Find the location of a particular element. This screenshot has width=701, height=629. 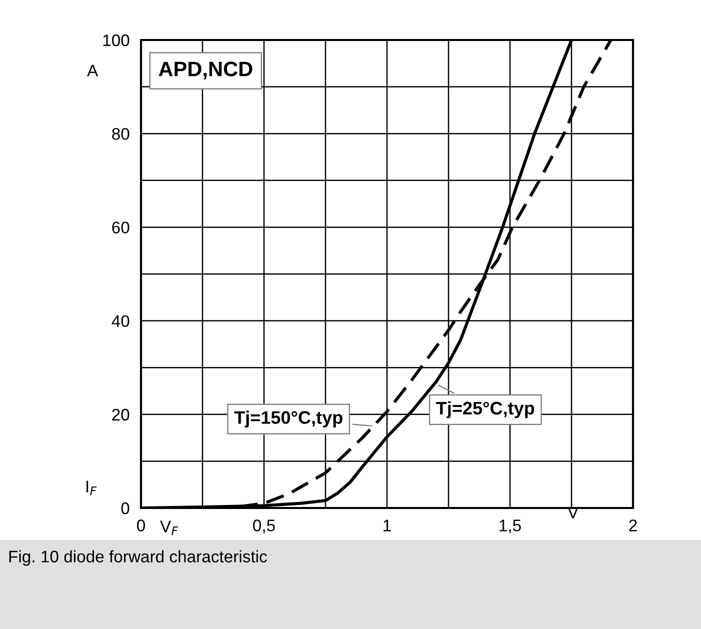

x-tick-label: 0 is located at coordinates (141, 526).